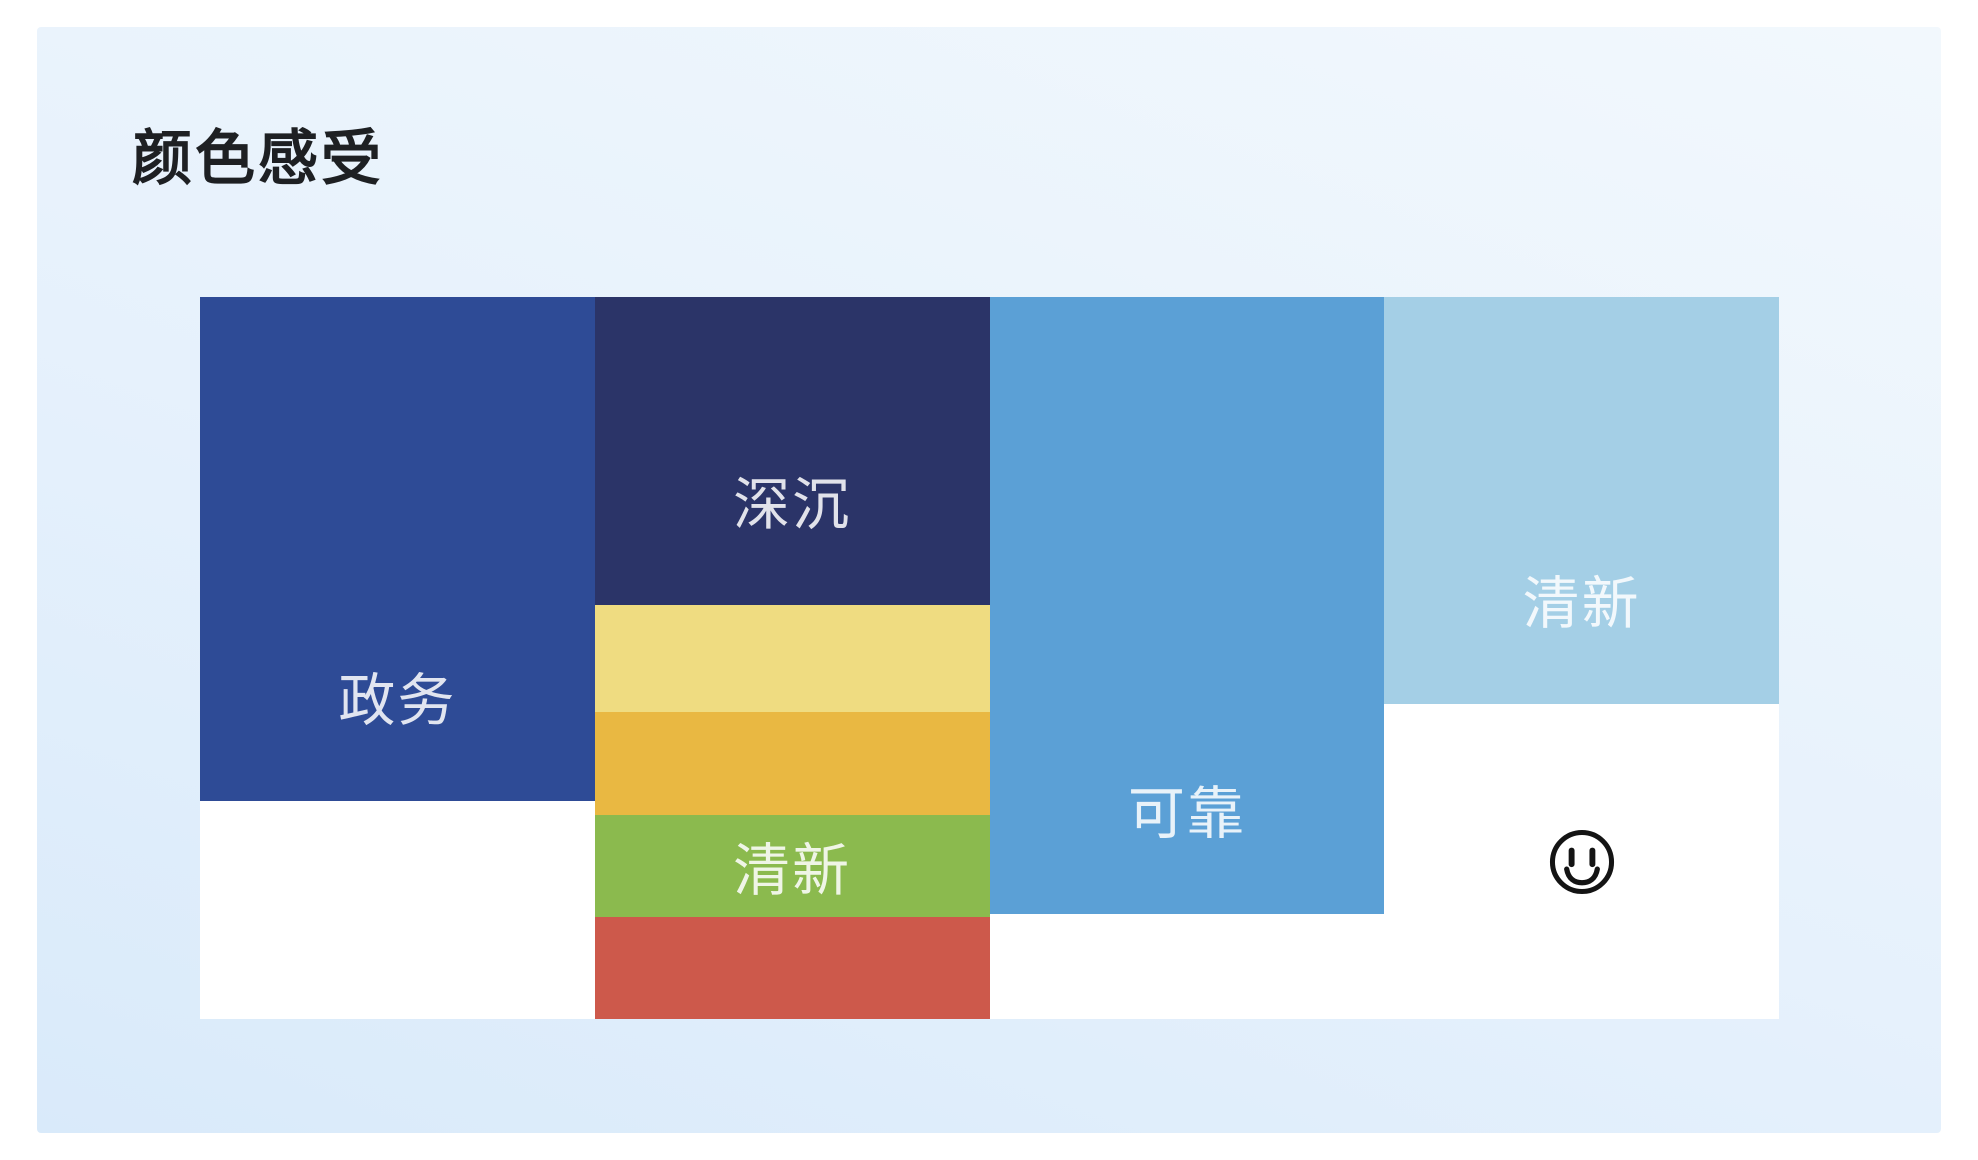 This screenshot has width=1978, height=1160. I want to click on block-label: 可靠, so click(1186, 814).